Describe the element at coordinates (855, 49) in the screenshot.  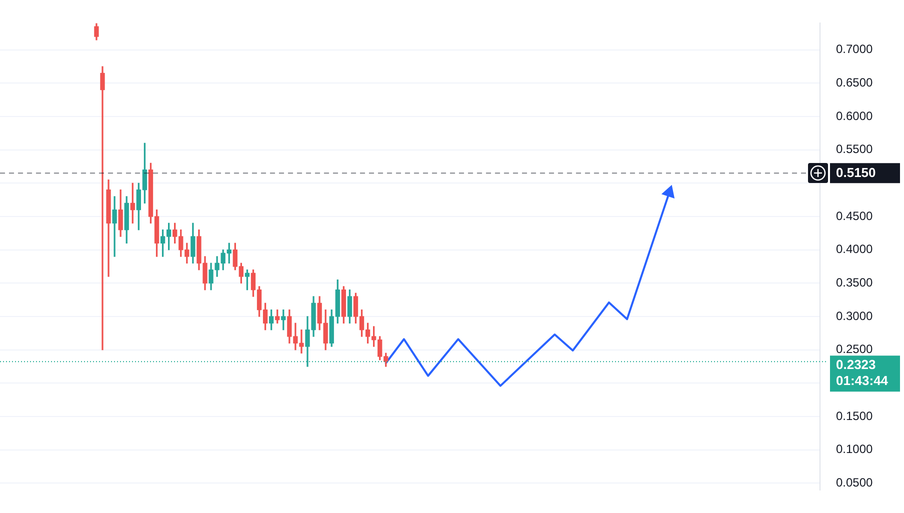
I see `y-tick-label: 0.7000` at that location.